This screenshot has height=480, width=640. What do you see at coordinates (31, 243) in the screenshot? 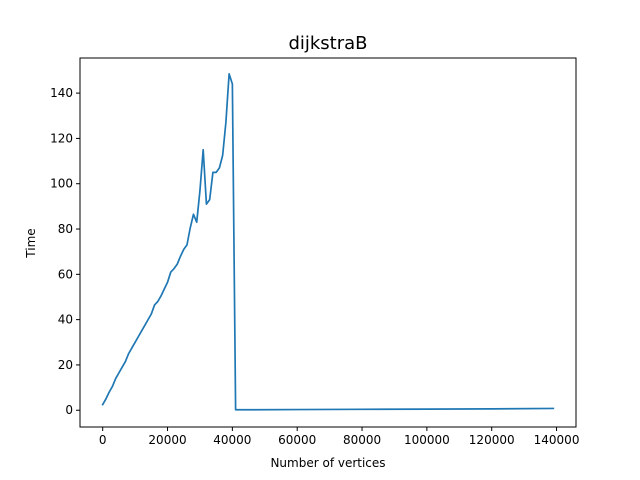
I see `y-axis-label: Time` at bounding box center [31, 243].